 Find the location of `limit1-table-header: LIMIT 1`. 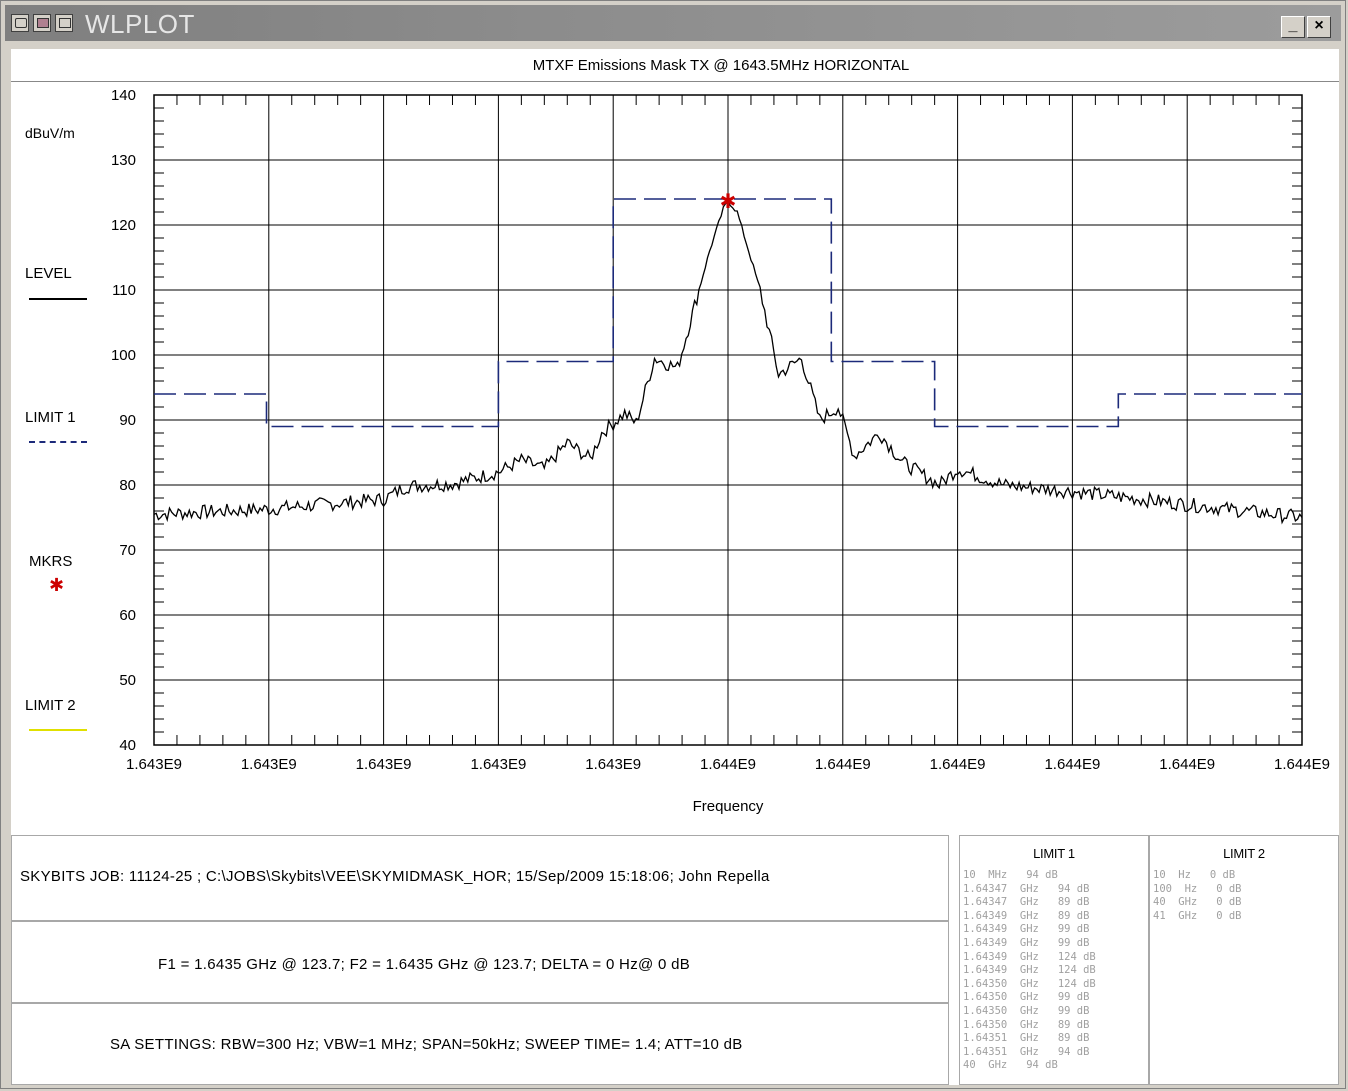

limit1-table-header: LIMIT 1 is located at coordinates (1054, 853).